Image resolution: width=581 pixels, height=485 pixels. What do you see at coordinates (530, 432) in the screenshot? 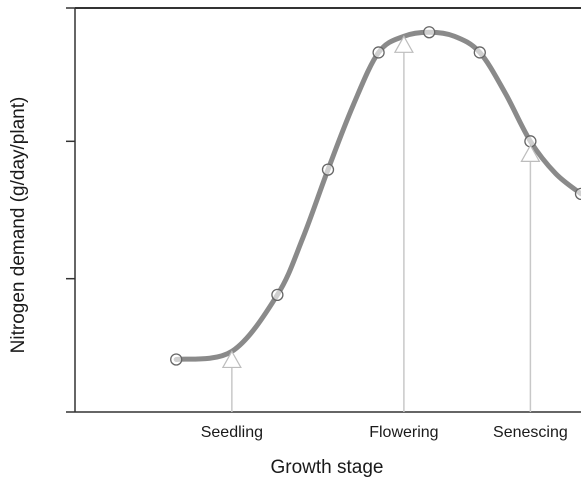
I see `stage-label-2: Senescing` at bounding box center [530, 432].